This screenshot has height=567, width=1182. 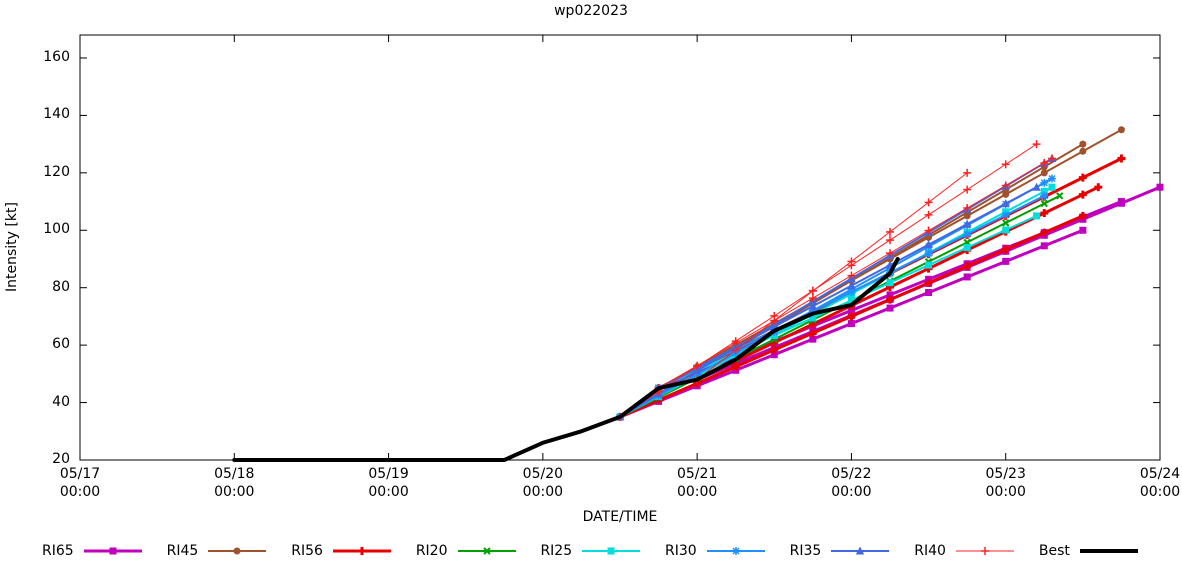 I want to click on legend-item-ri65: RI65, so click(x=93, y=551).